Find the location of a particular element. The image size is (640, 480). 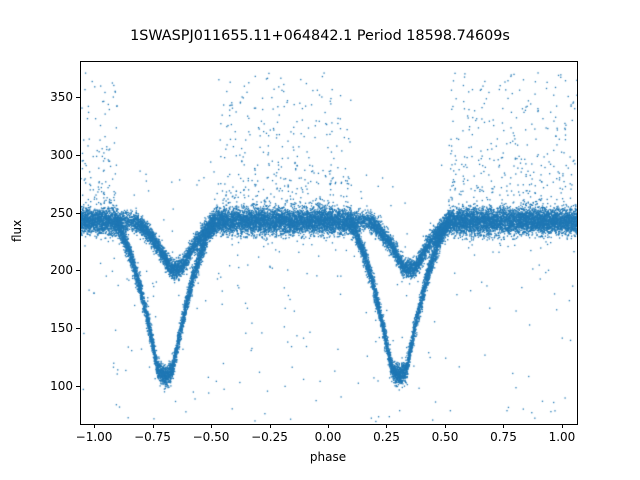

y-tick-label: 200 is located at coordinates (61, 270).